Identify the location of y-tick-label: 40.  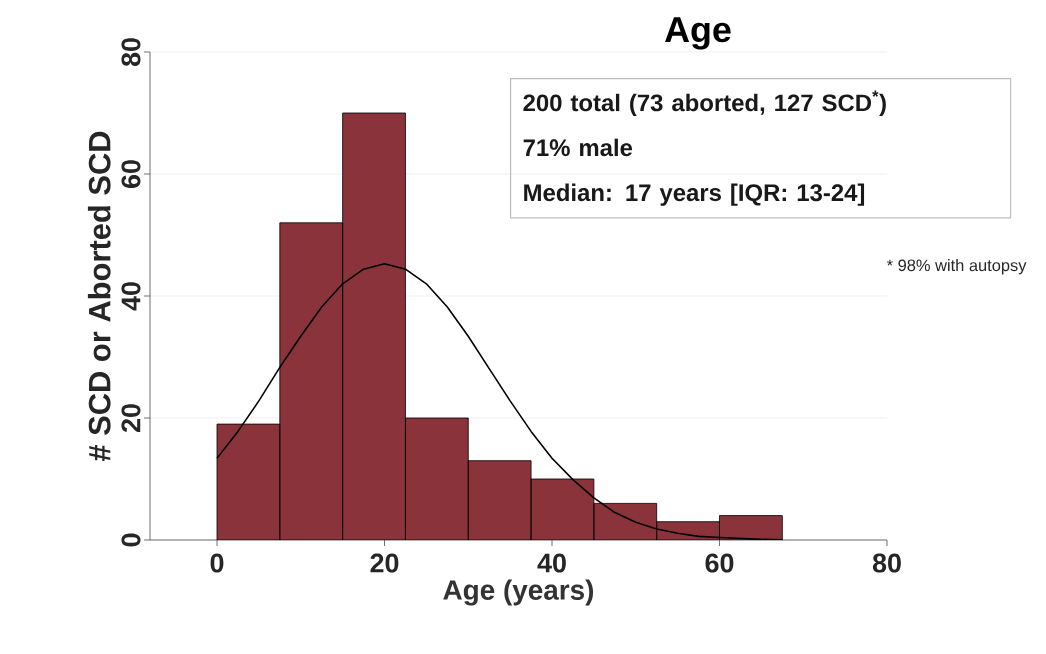
(131, 296).